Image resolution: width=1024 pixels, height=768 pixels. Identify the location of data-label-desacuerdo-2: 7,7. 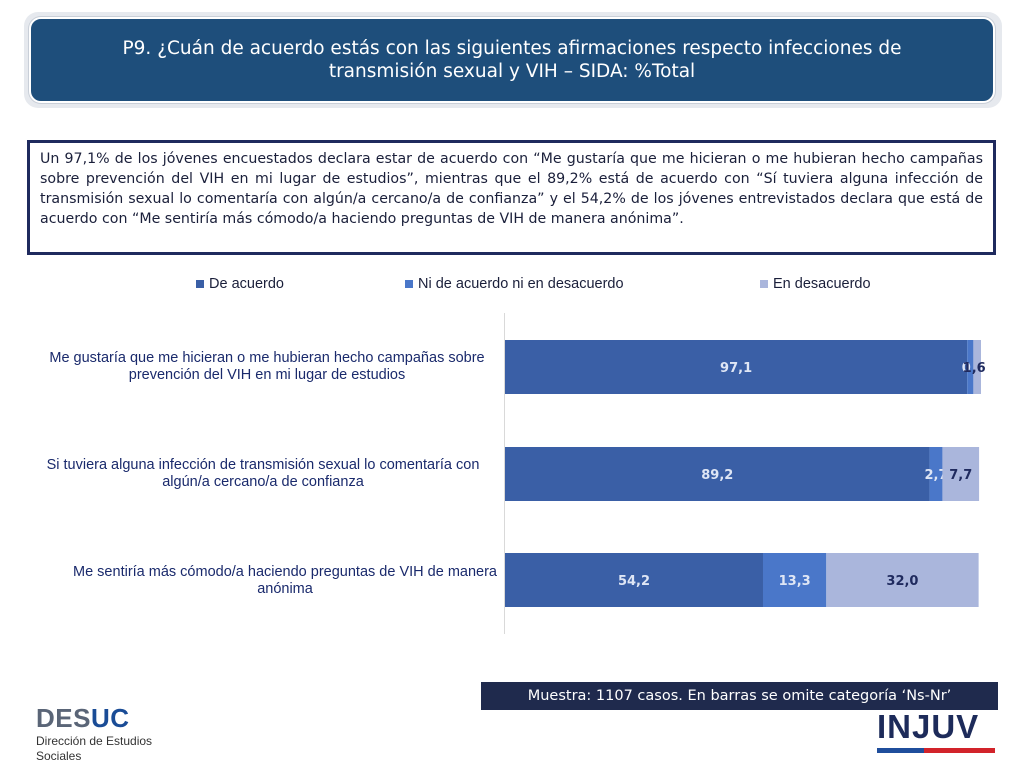
(960, 475).